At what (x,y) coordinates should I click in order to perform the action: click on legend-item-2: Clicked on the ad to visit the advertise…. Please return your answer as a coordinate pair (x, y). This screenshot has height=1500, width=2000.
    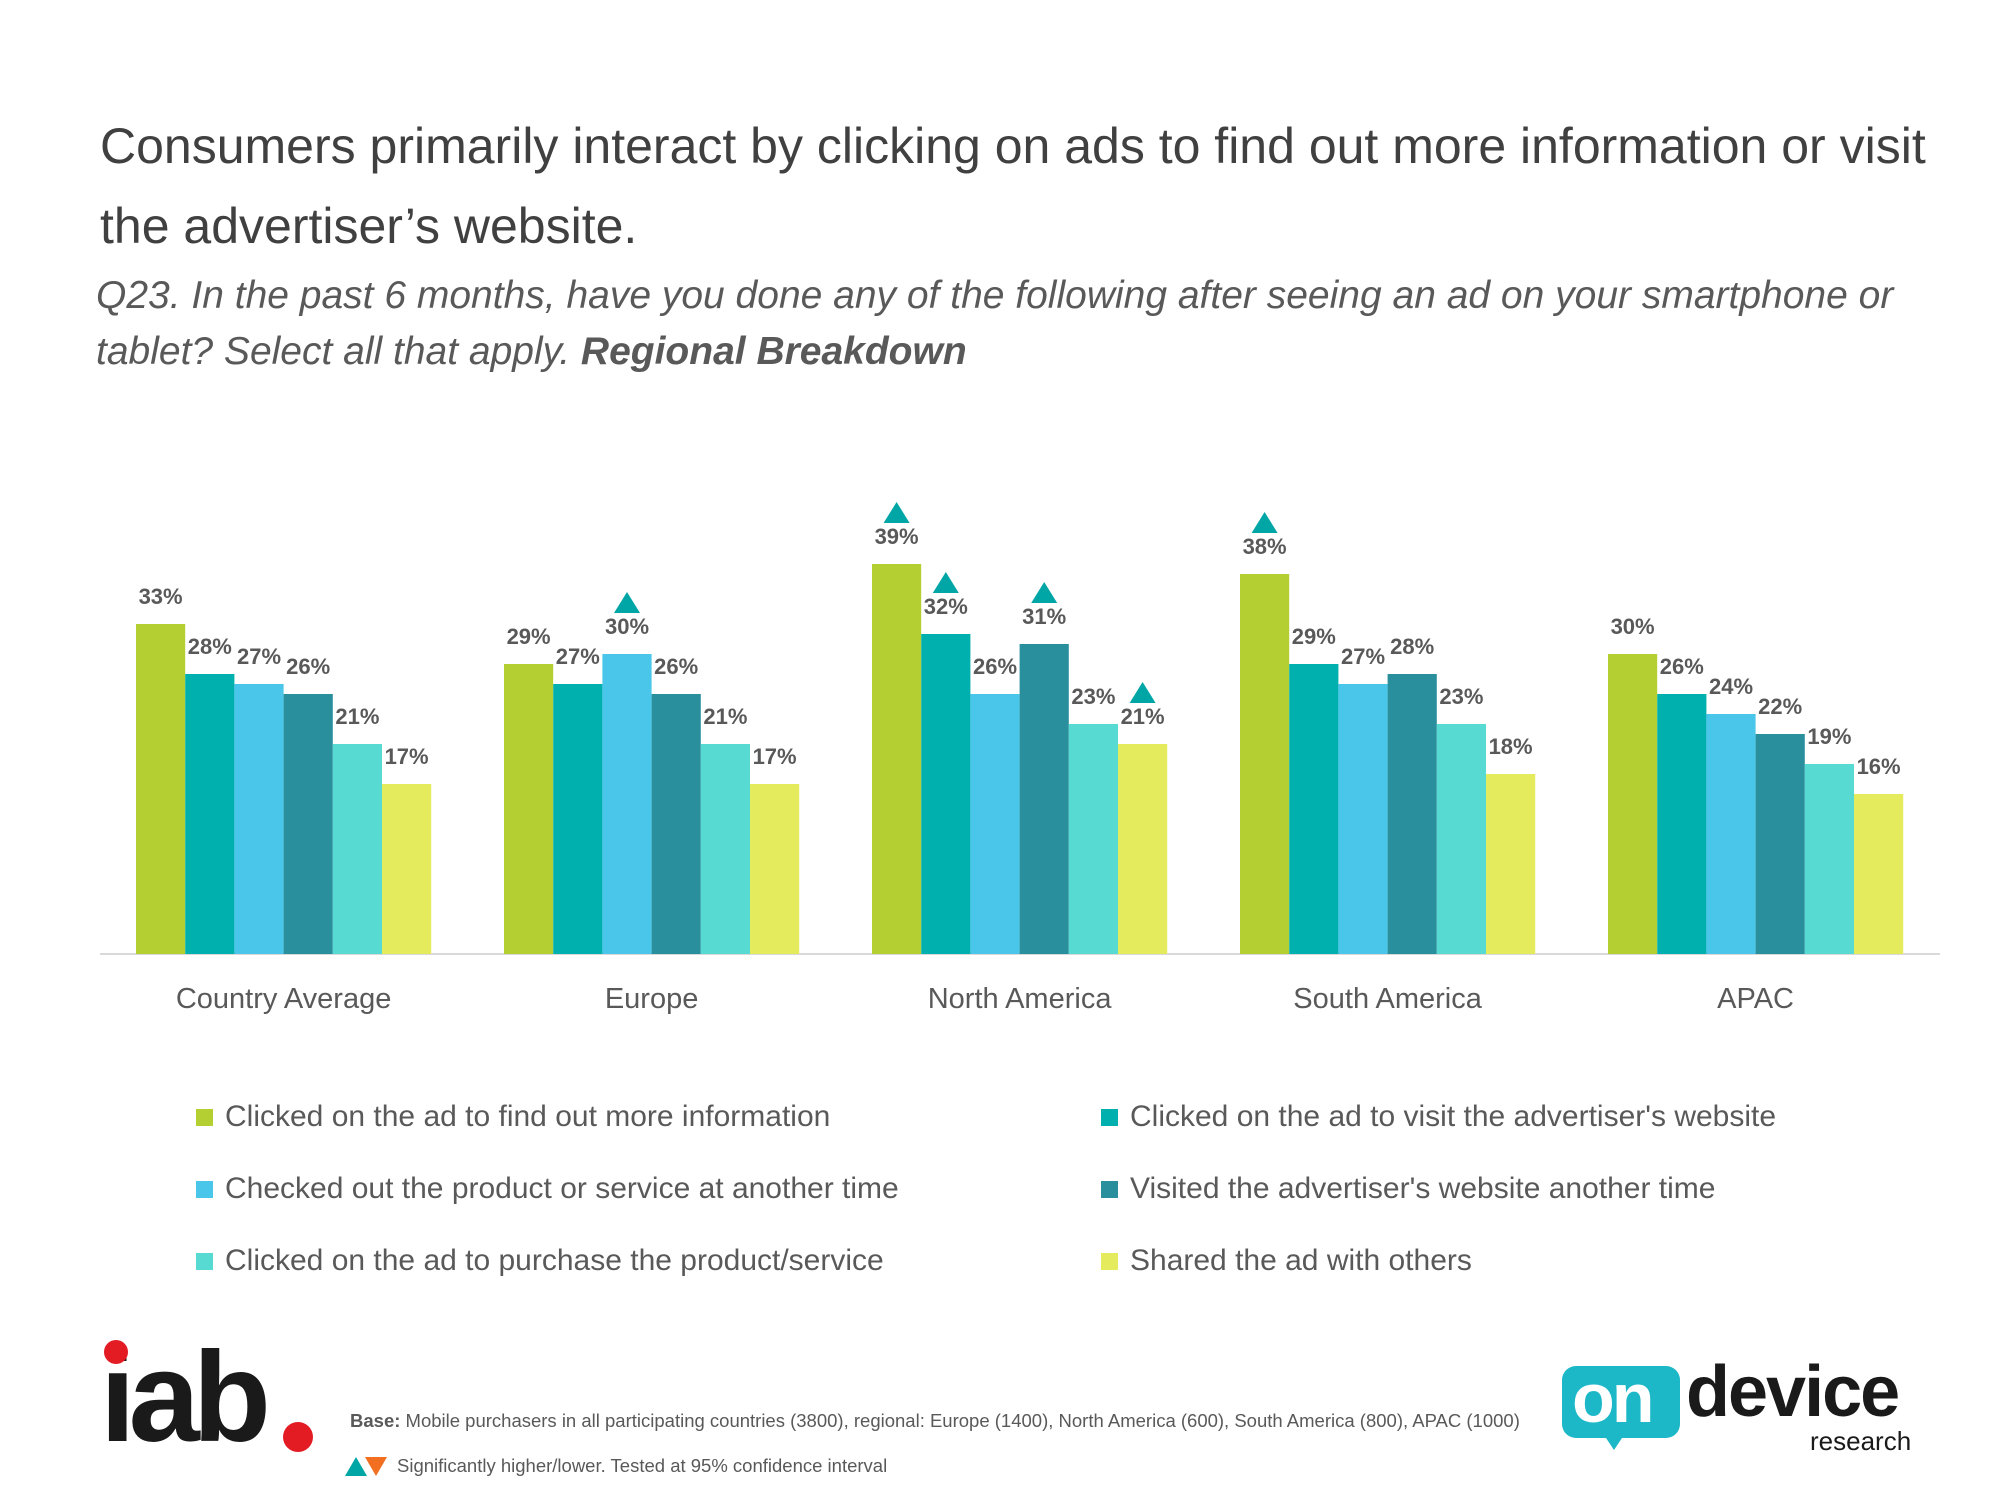
    Looking at the image, I should click on (1536, 1117).